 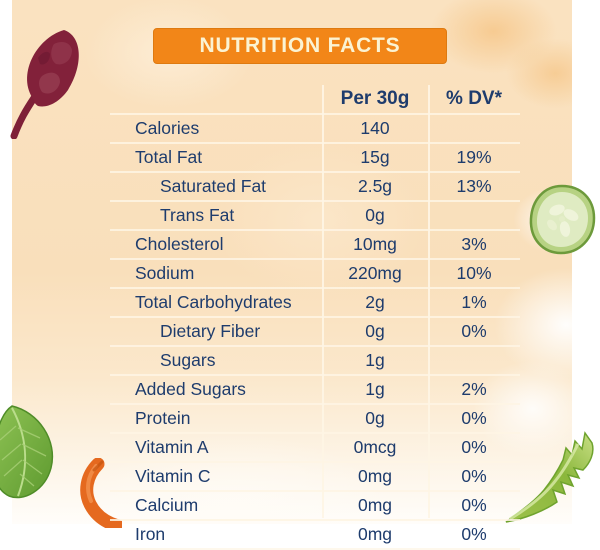 I want to click on table-row: Protein 0g 0%, so click(x=315, y=417).